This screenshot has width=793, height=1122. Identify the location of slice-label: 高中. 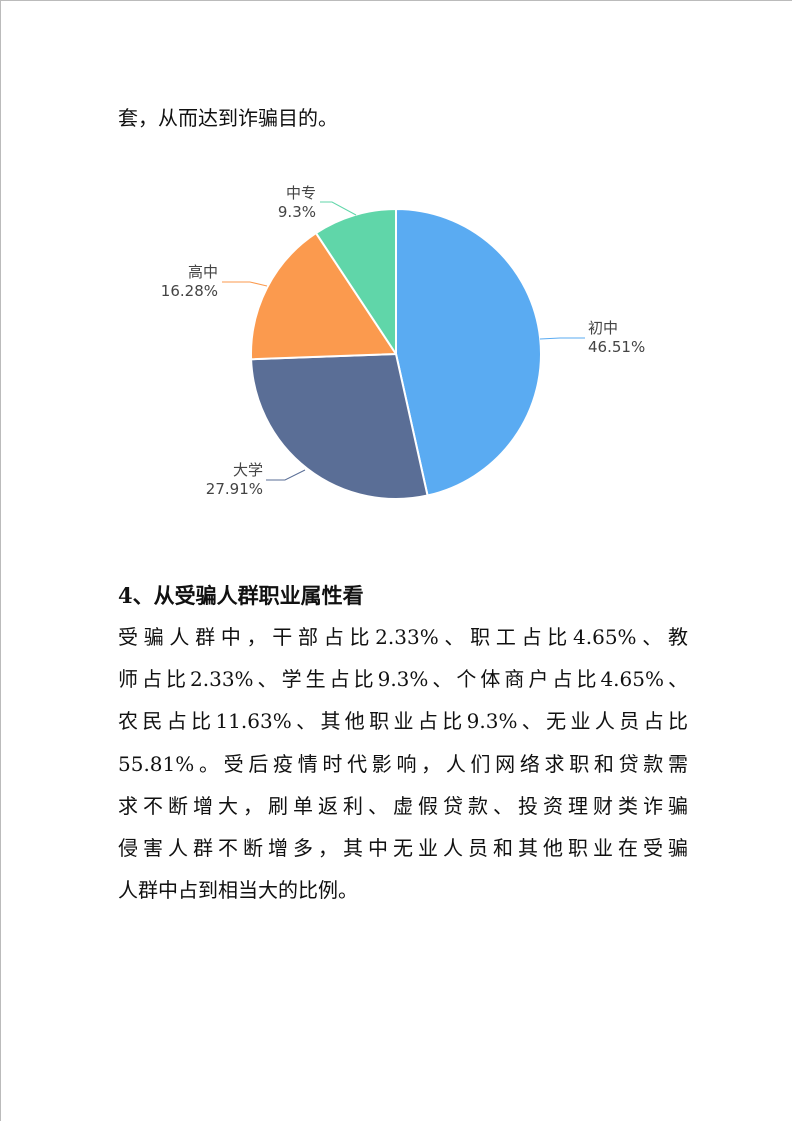
(203, 272).